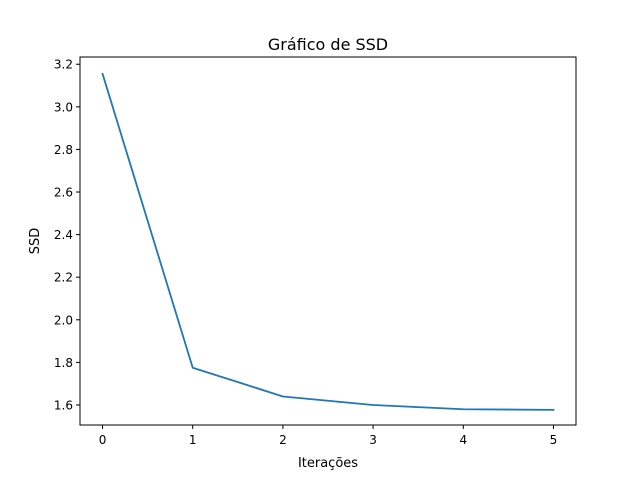 The height and width of the screenshot is (482, 640). What do you see at coordinates (63, 235) in the screenshot?
I see `y-tick-label: 2.4` at bounding box center [63, 235].